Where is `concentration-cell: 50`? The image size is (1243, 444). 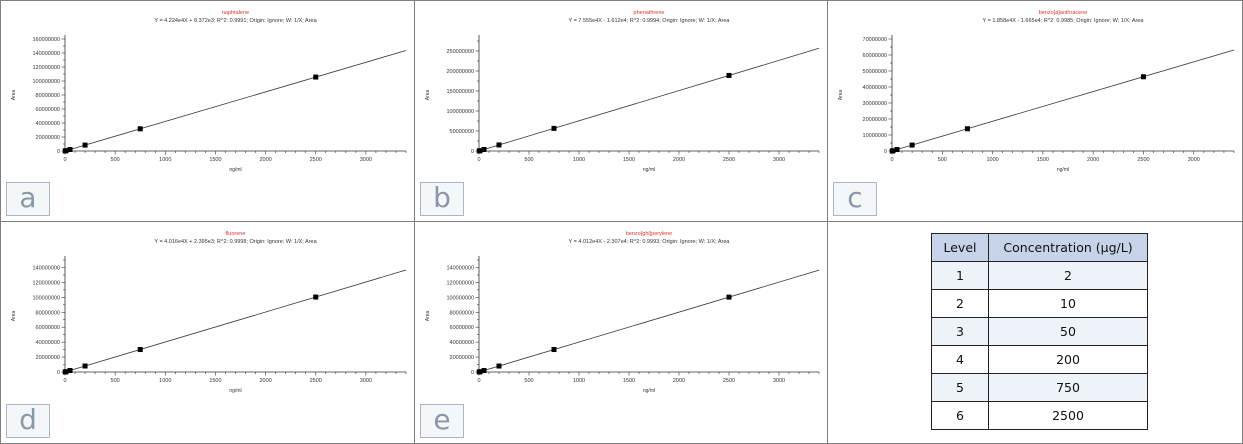
concentration-cell: 50 is located at coordinates (1068, 331).